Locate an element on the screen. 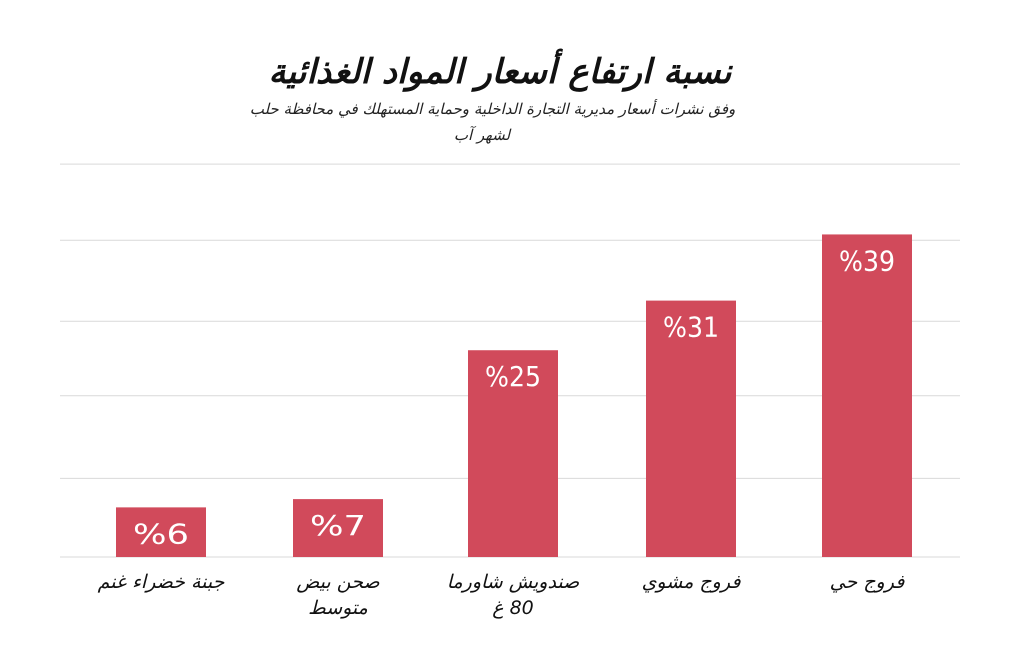  data-label: %39 is located at coordinates (867, 260).